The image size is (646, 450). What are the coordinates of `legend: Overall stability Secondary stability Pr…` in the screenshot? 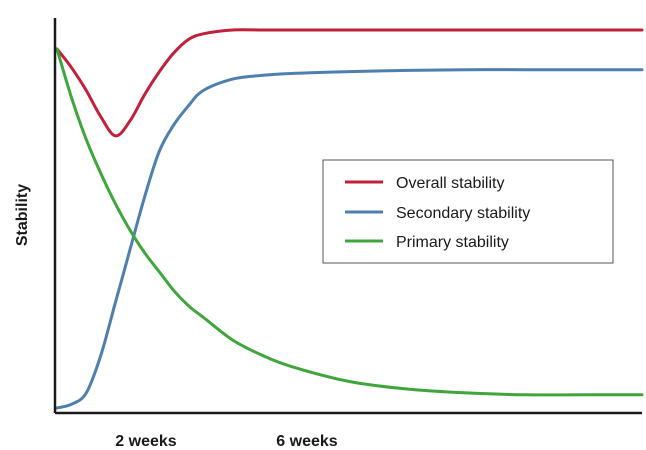 It's located at (468, 211).